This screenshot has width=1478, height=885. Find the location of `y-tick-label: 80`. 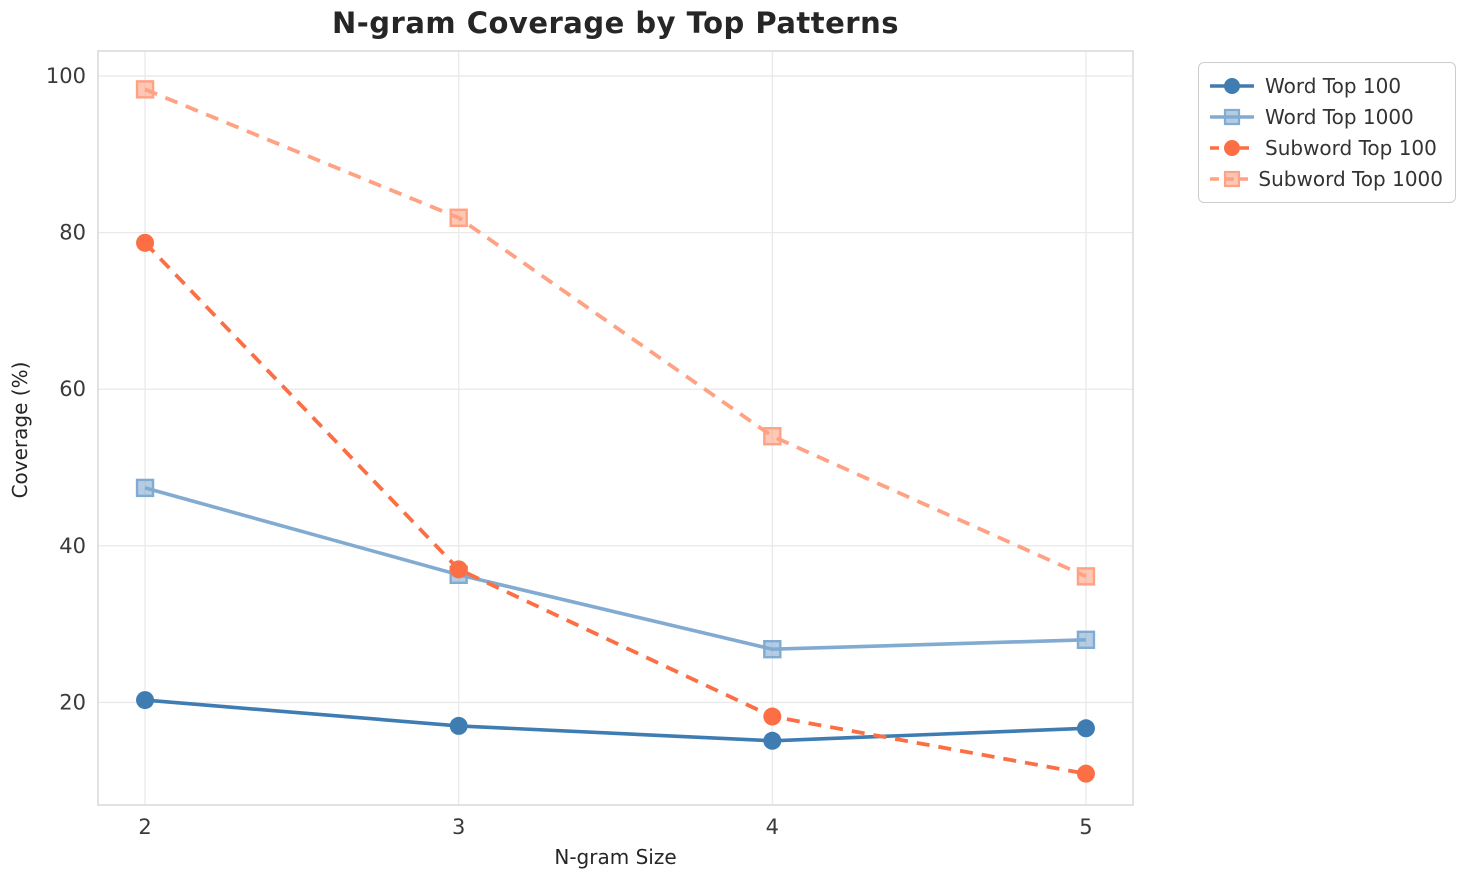

y-tick-label: 80 is located at coordinates (72, 233).